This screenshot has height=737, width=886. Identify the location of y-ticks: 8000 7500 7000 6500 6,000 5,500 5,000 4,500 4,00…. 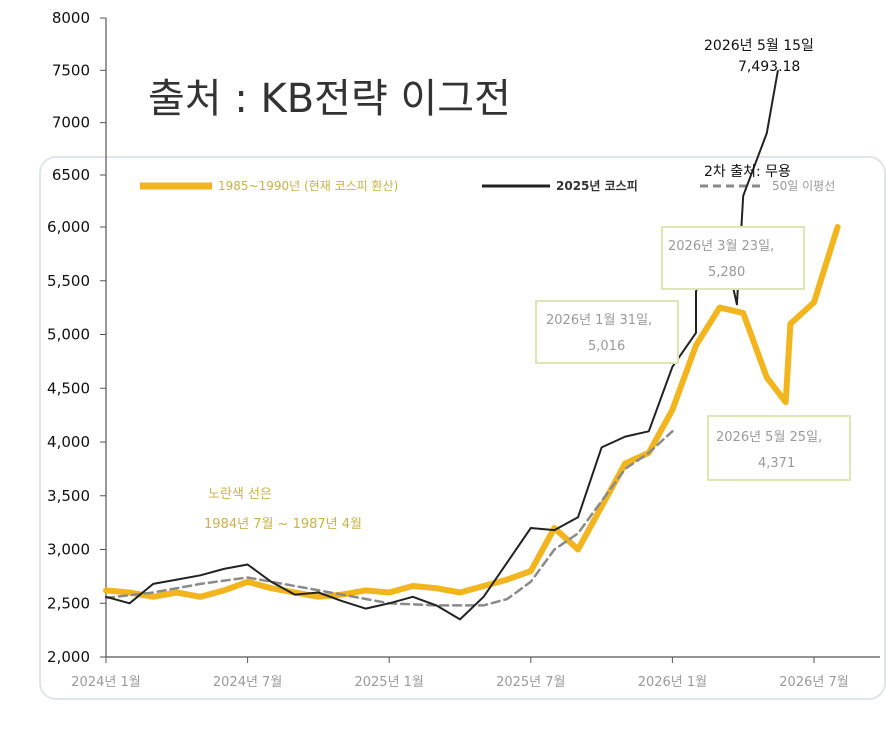
(76, 337).